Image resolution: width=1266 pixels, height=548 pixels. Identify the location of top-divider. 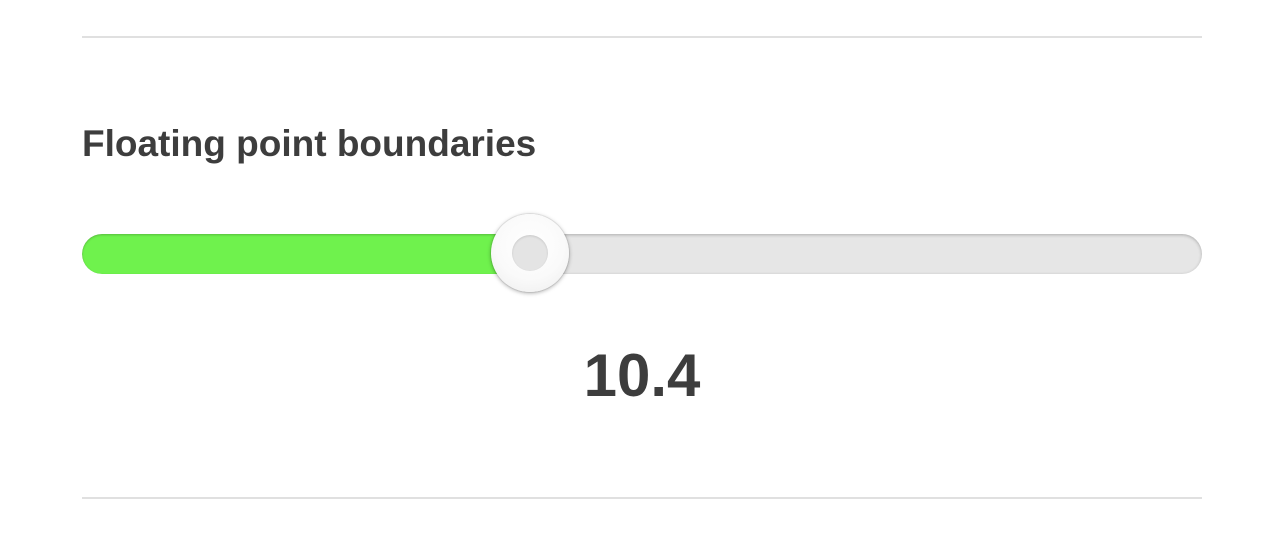
(642, 37).